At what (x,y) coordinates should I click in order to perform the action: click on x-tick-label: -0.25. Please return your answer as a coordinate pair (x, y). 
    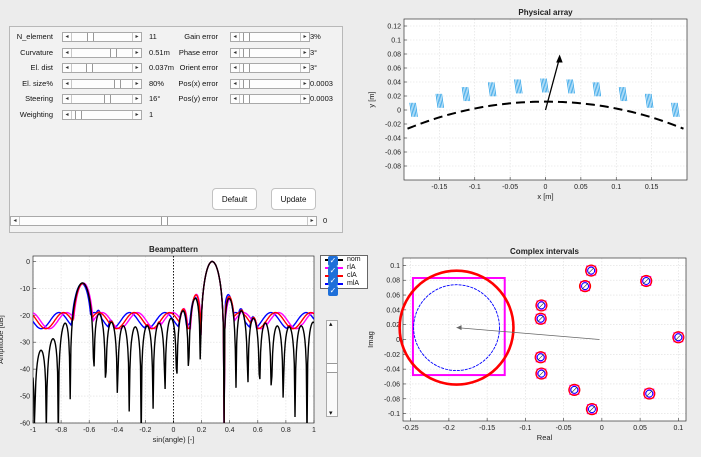
    Looking at the image, I should click on (411, 428).